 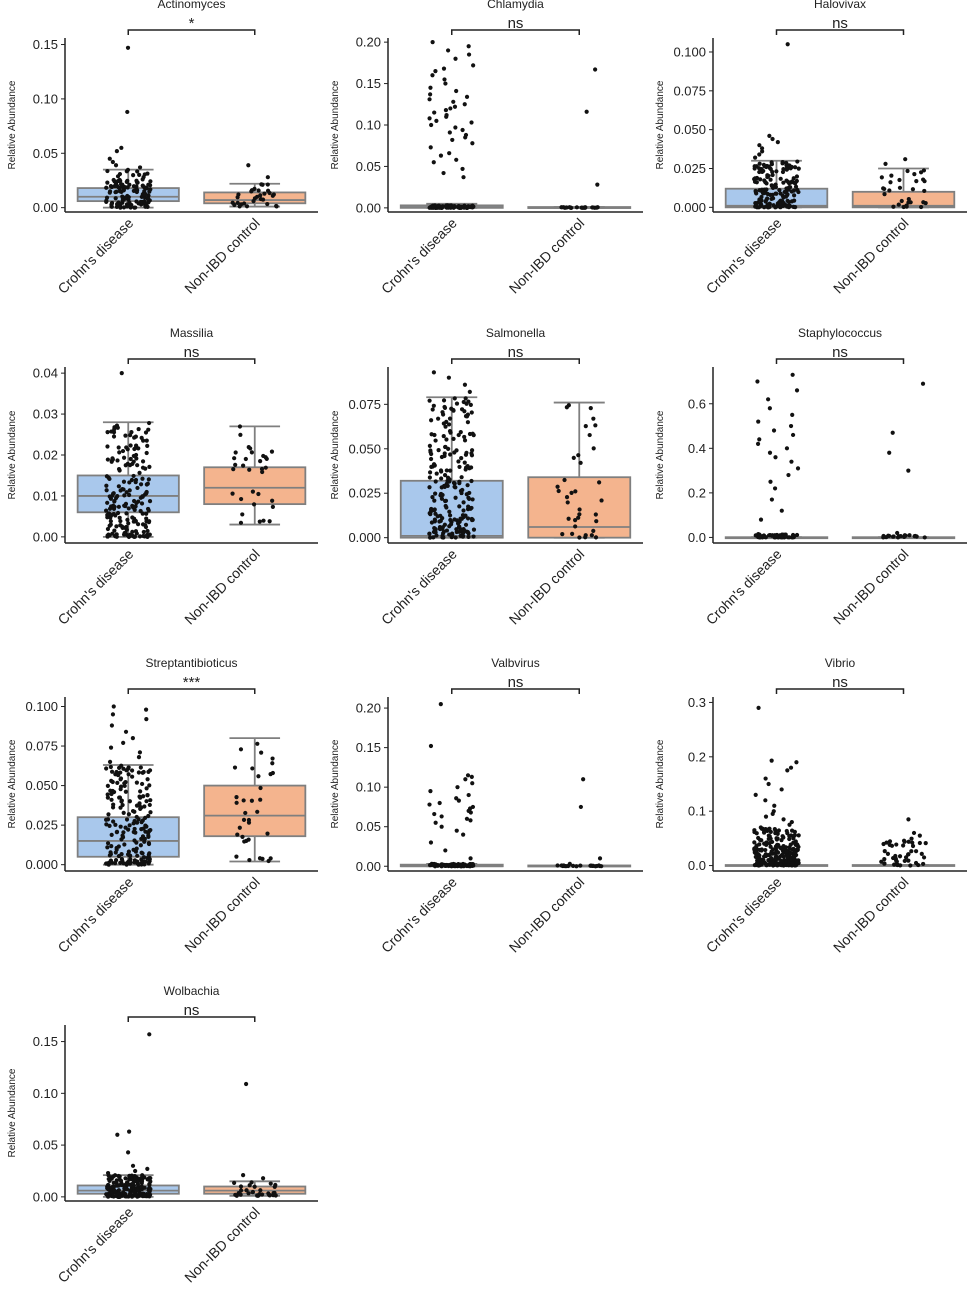 What do you see at coordinates (45, 495) in the screenshot?
I see `y-tick-label: 0.01` at bounding box center [45, 495].